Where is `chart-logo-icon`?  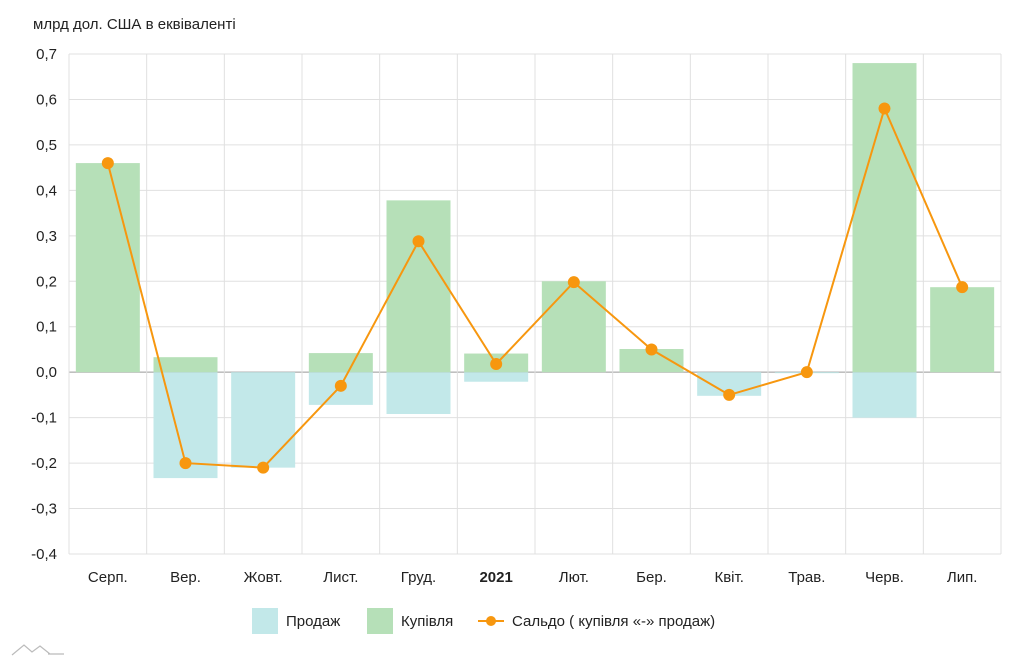 chart-logo-icon is located at coordinates (37, 650).